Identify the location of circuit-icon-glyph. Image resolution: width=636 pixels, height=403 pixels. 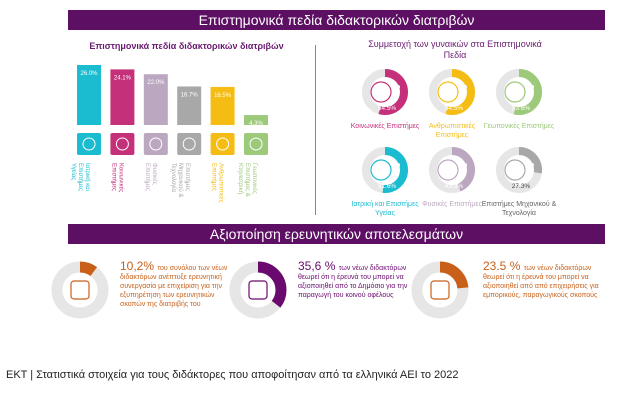
(189, 144).